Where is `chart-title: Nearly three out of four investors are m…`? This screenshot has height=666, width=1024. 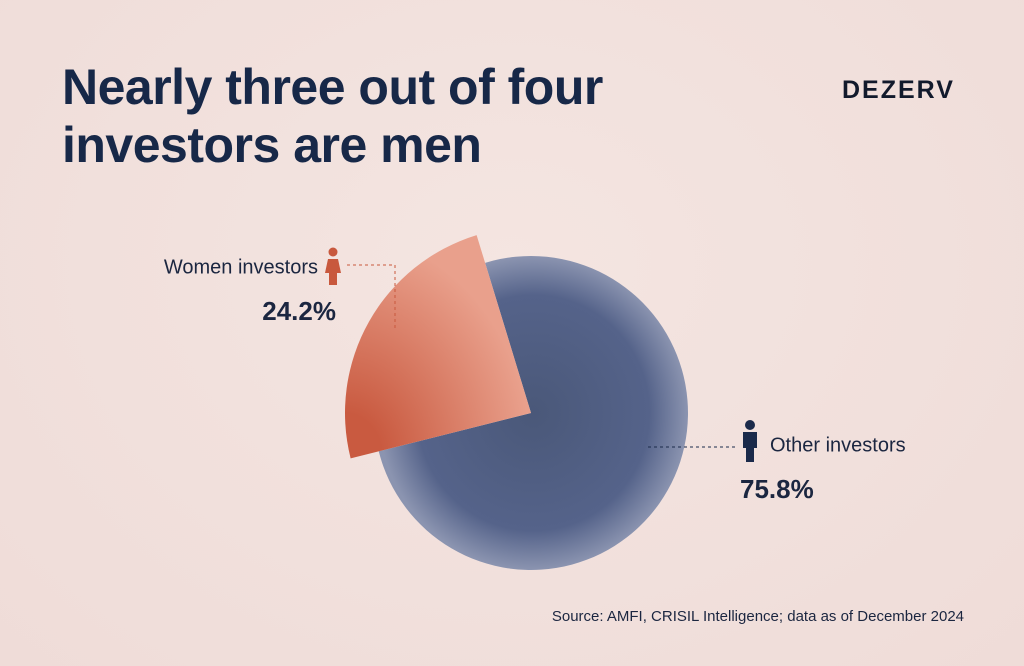 chart-title: Nearly three out of four investors are m… is located at coordinates (332, 116).